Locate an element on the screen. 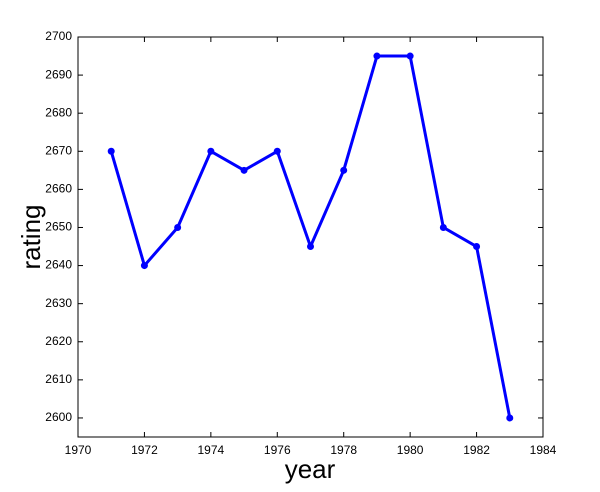 Image resolution: width=600 pixels, height=492 pixels. y-tick-label: 2610 is located at coordinates (58, 379).